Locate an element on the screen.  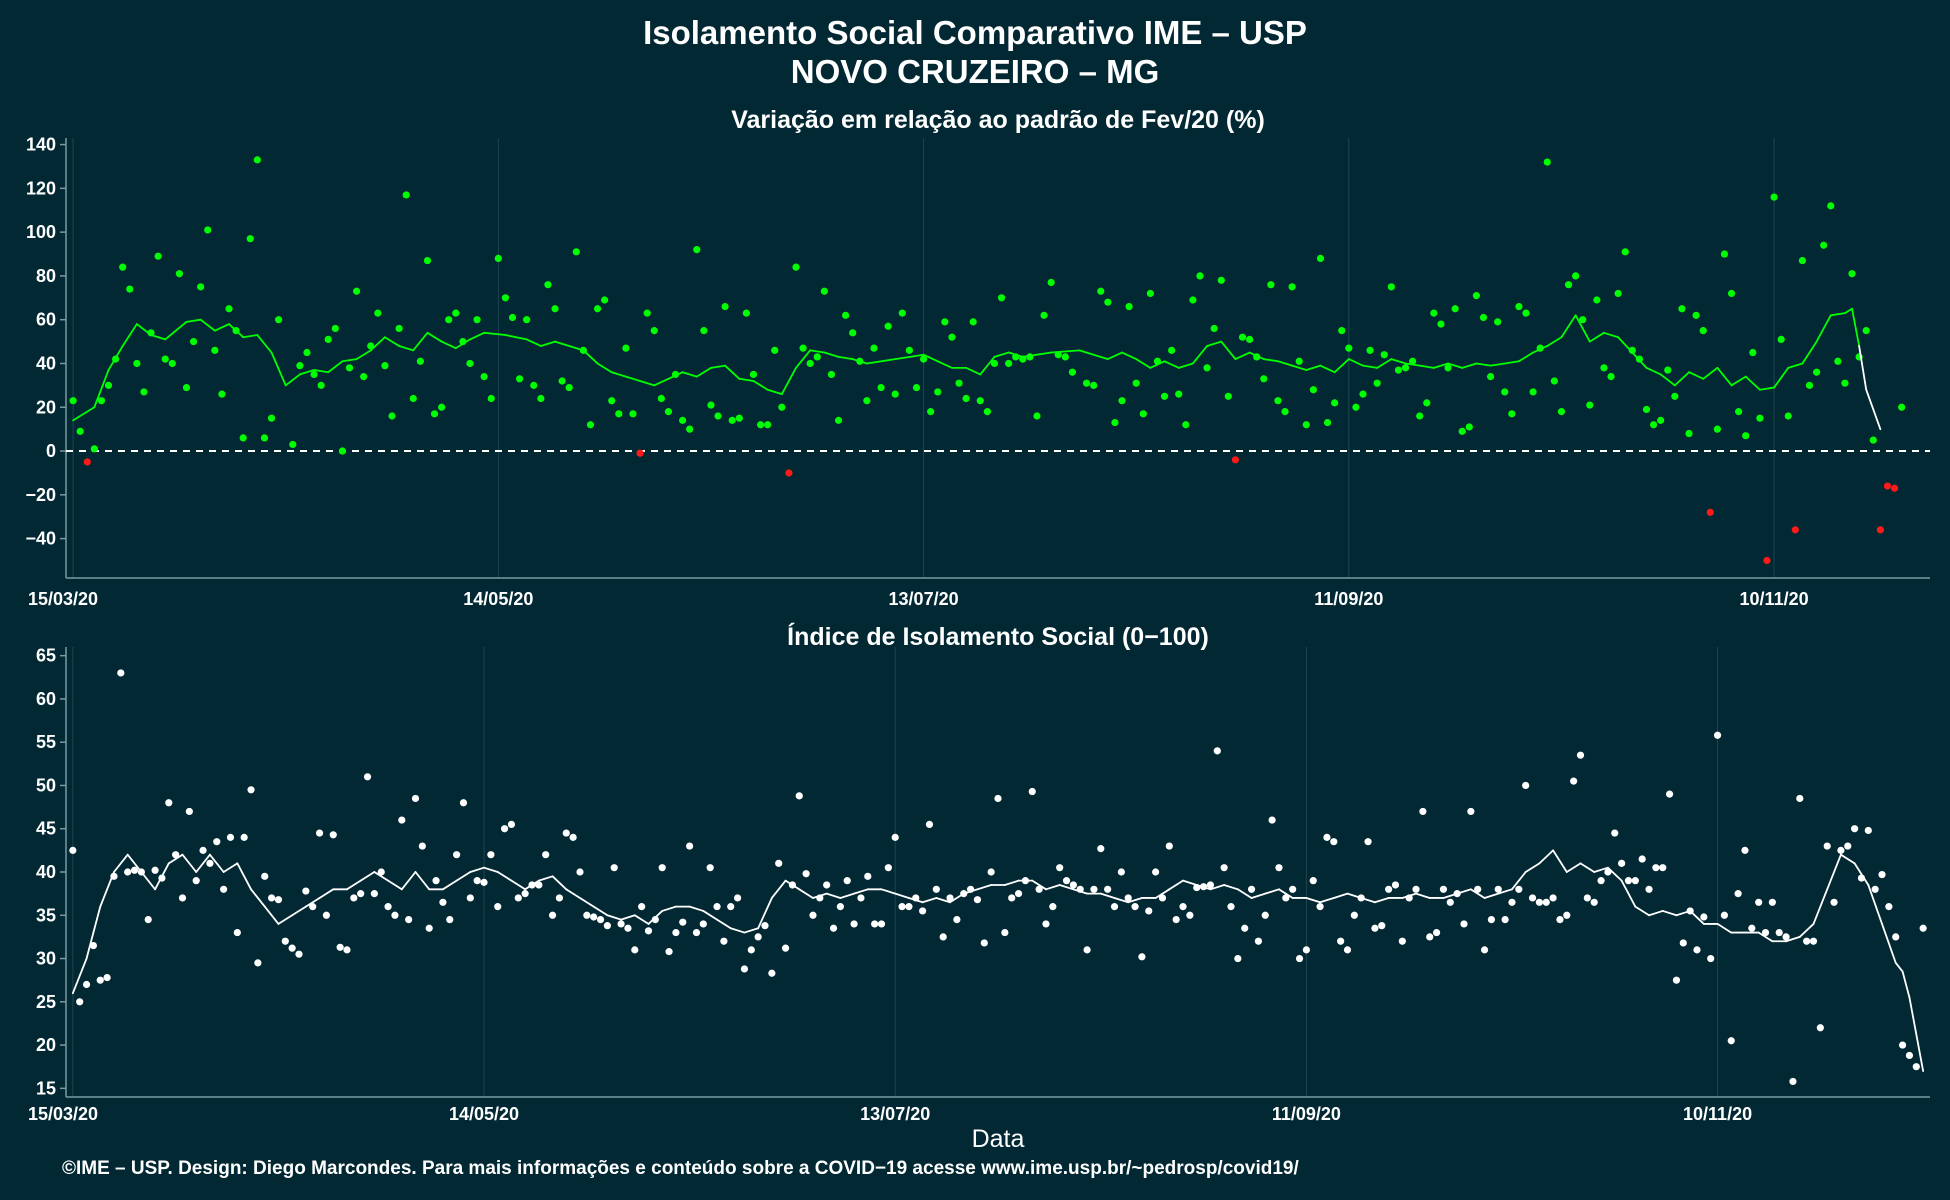
chart-subtitle: NOVO CRUZEIRO – MG is located at coordinates (975, 71).